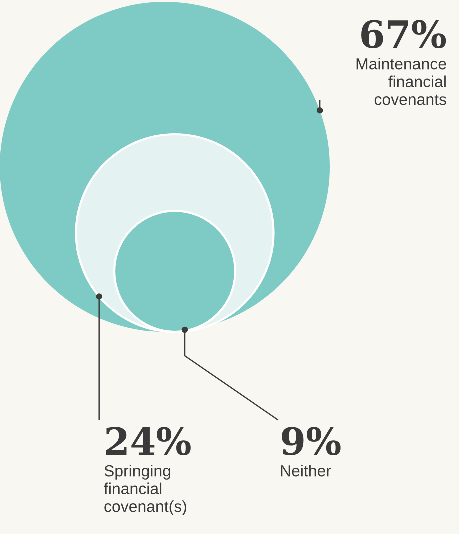 This screenshot has height=534, width=459. What do you see at coordinates (145, 490) in the screenshot?
I see `category-label: Springing financial covenant(s)` at bounding box center [145, 490].